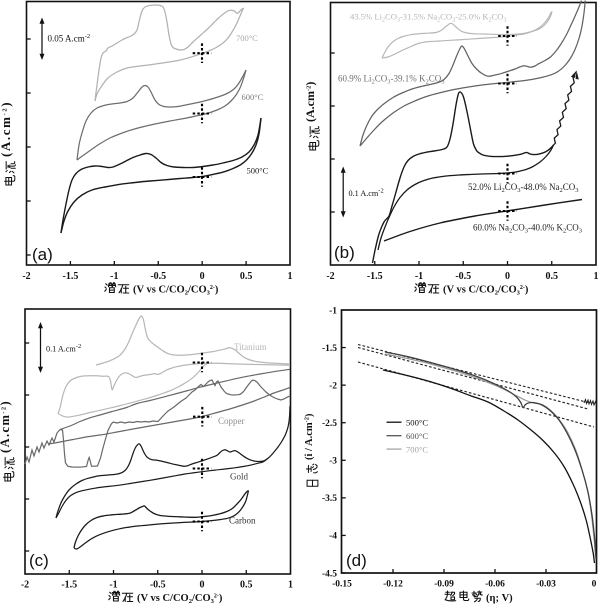 Image resolution: width=600 pixels, height=605 pixels. I want to click on svg-text: -0.15, so click(342, 585).